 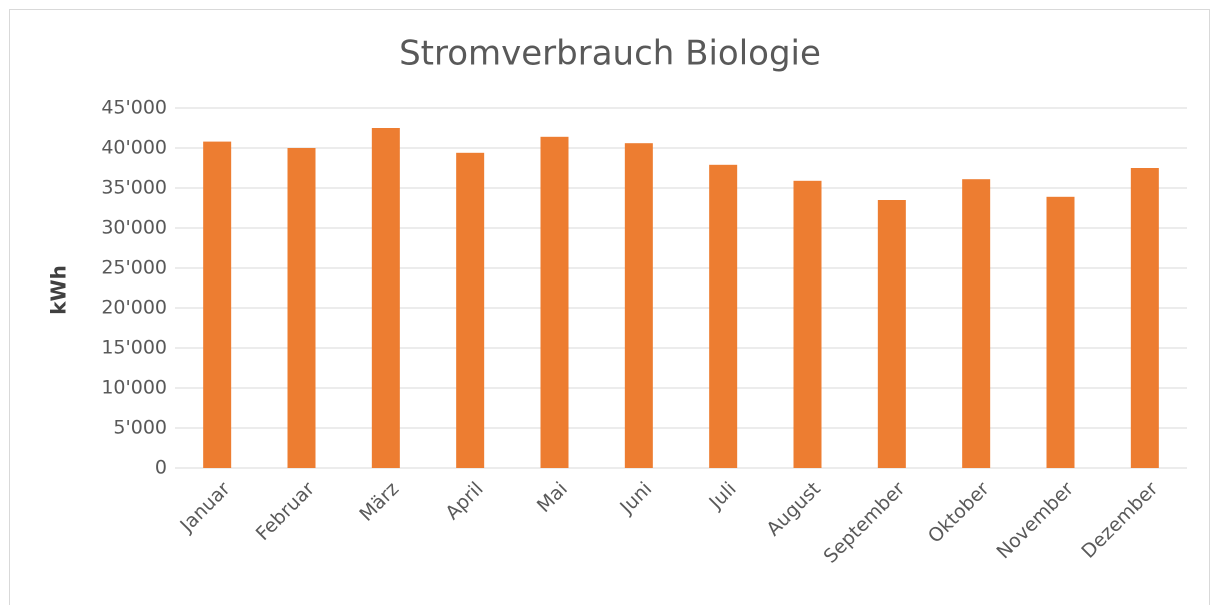 What do you see at coordinates (161, 468) in the screenshot?
I see `y-tick-label: 0` at bounding box center [161, 468].